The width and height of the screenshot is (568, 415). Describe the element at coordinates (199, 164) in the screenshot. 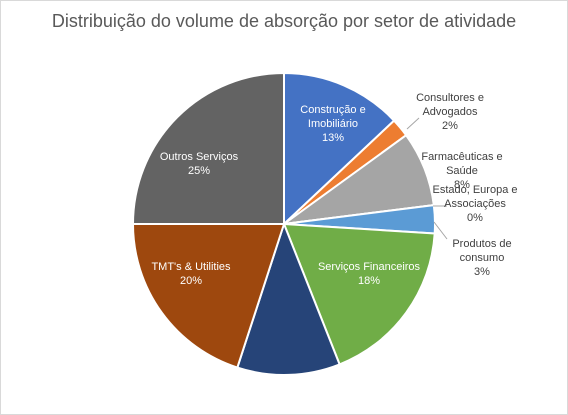

I see `data-label-8: Outros Serviços 25%` at that location.